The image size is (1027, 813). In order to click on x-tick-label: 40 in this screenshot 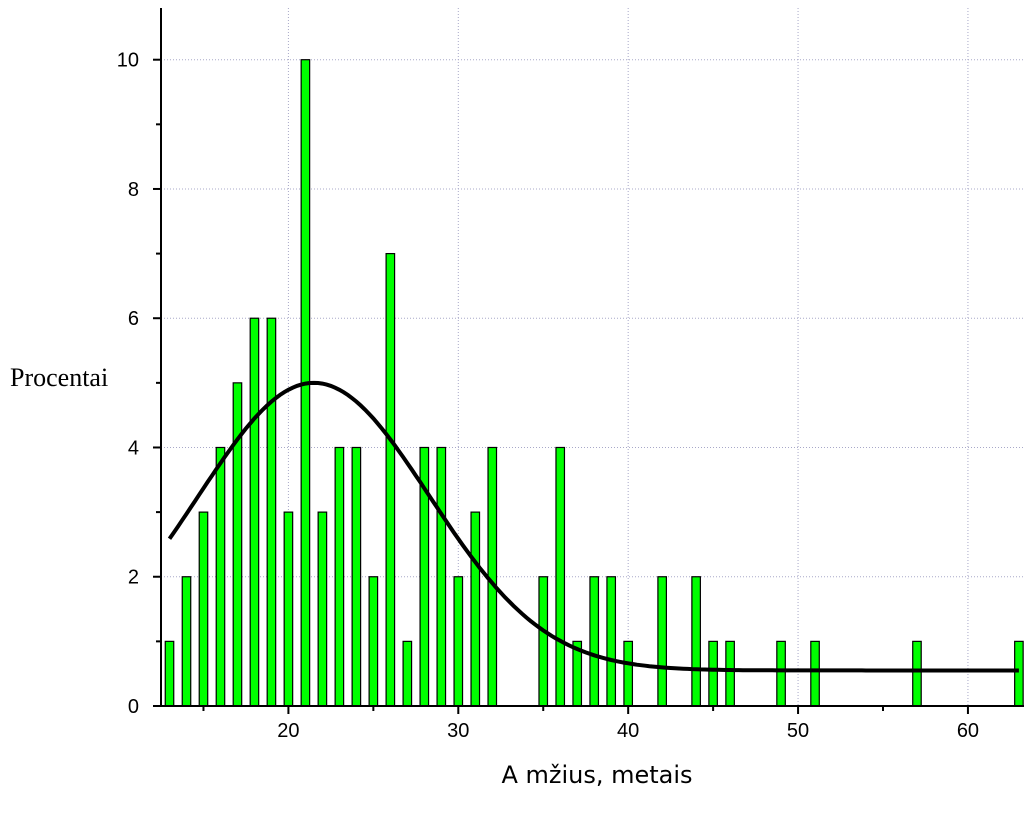, I will do `click(628, 731)`.